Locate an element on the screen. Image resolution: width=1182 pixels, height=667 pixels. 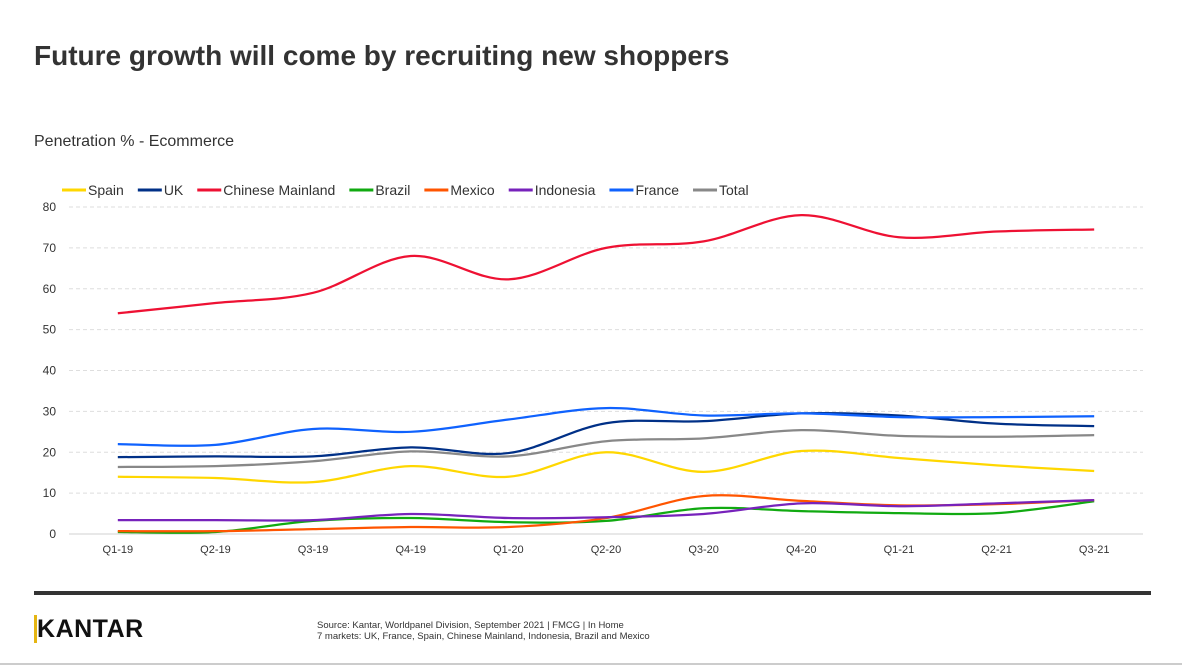
series-line-total is located at coordinates (606, 449).